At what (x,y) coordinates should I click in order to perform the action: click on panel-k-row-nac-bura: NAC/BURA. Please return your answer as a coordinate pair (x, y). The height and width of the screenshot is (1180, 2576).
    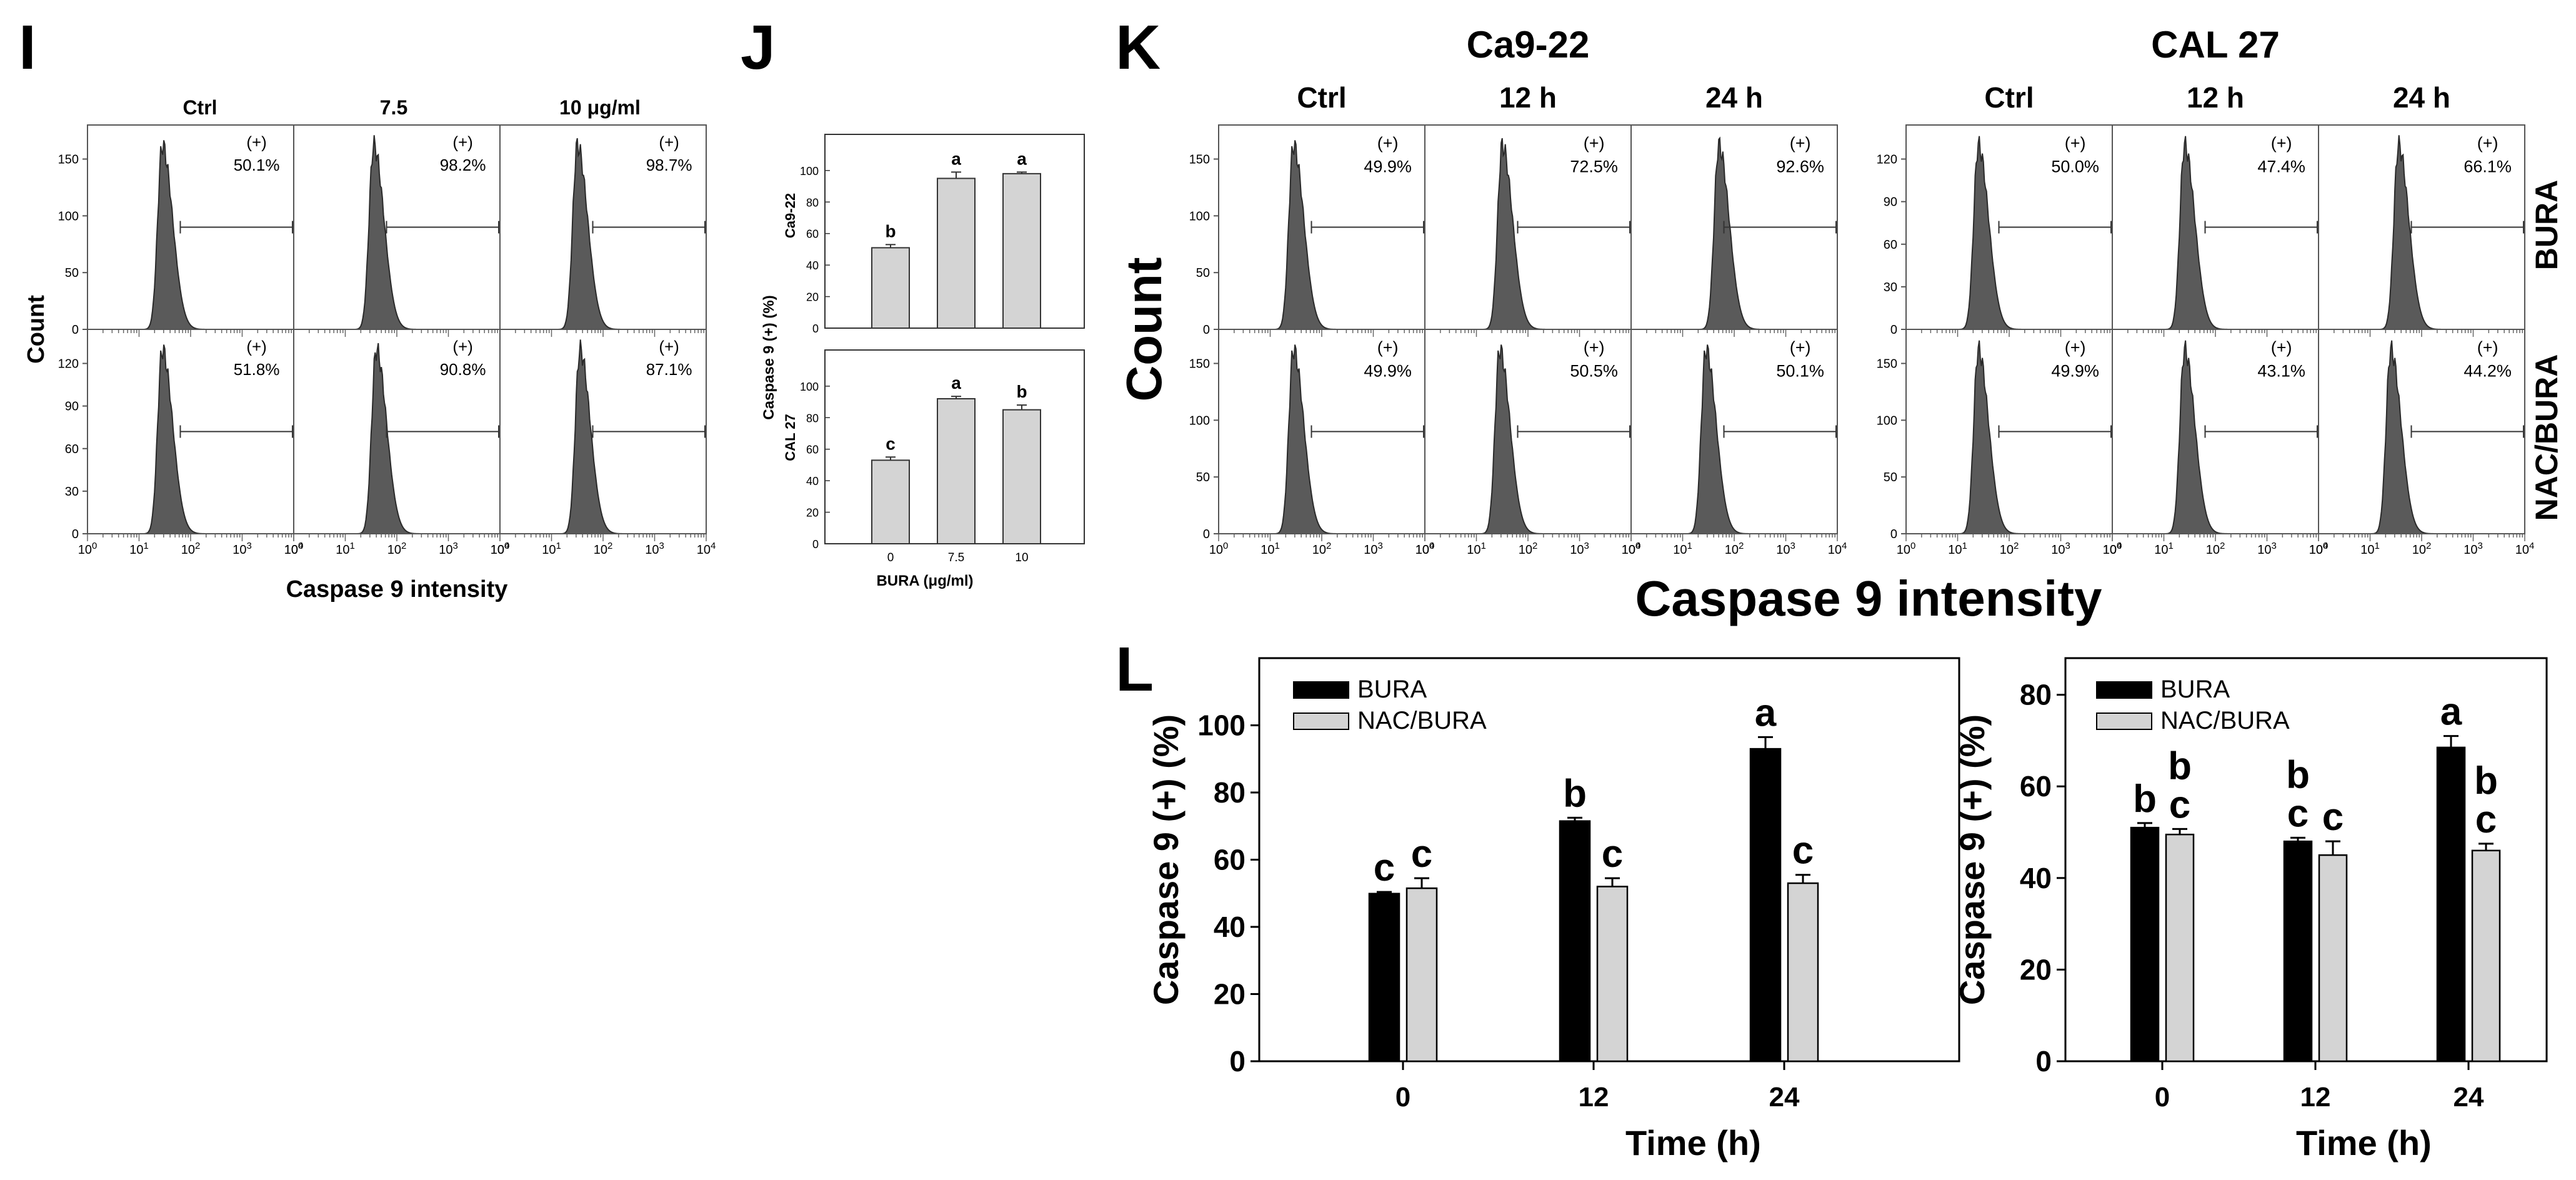
    Looking at the image, I should click on (2546, 437).